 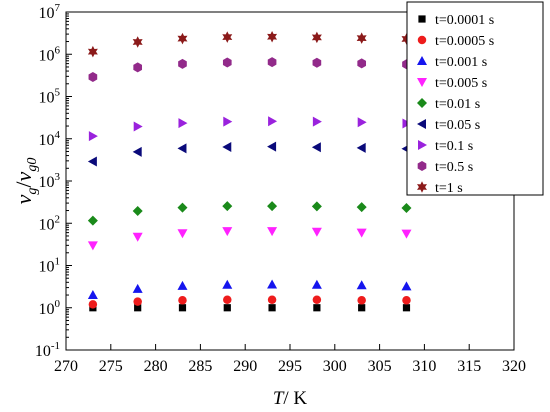 What do you see at coordinates (461, 83) in the screenshot?
I see `legend-label: t=0.005 s` at bounding box center [461, 83].